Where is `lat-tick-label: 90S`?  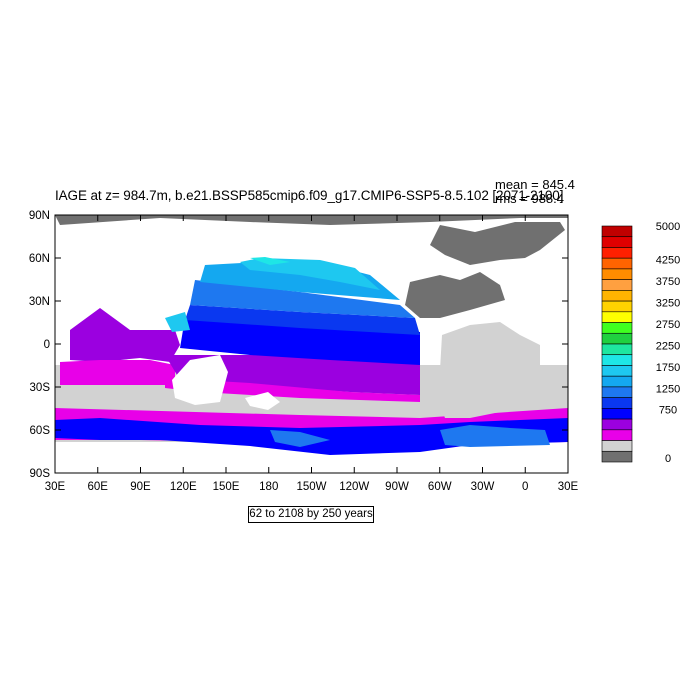
lat-tick-label: 90S is located at coordinates (40, 474).